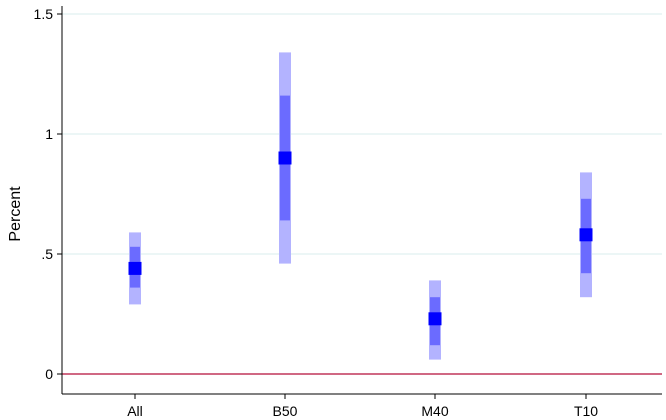 The image size is (666, 420). Describe the element at coordinates (49, 134) in the screenshot. I see `y-tick-label: 1` at that location.